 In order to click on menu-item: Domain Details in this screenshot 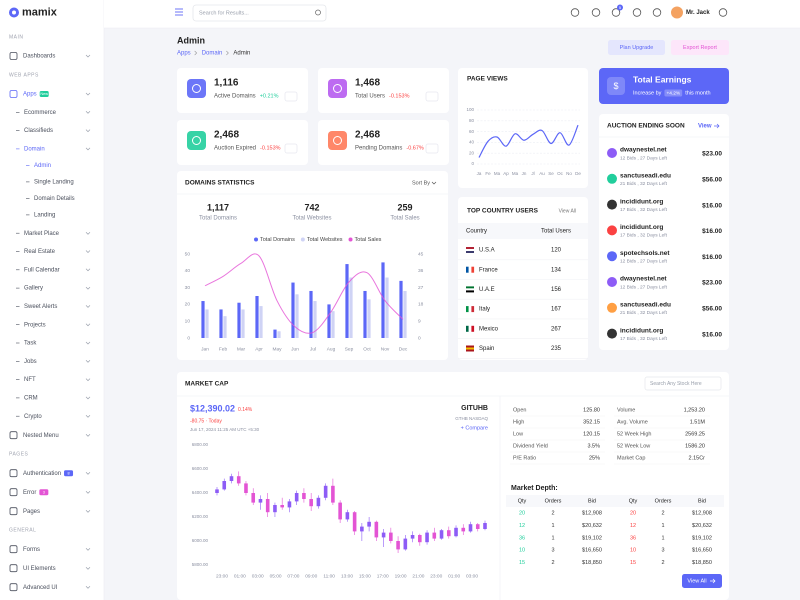, I will do `click(54, 199)`.